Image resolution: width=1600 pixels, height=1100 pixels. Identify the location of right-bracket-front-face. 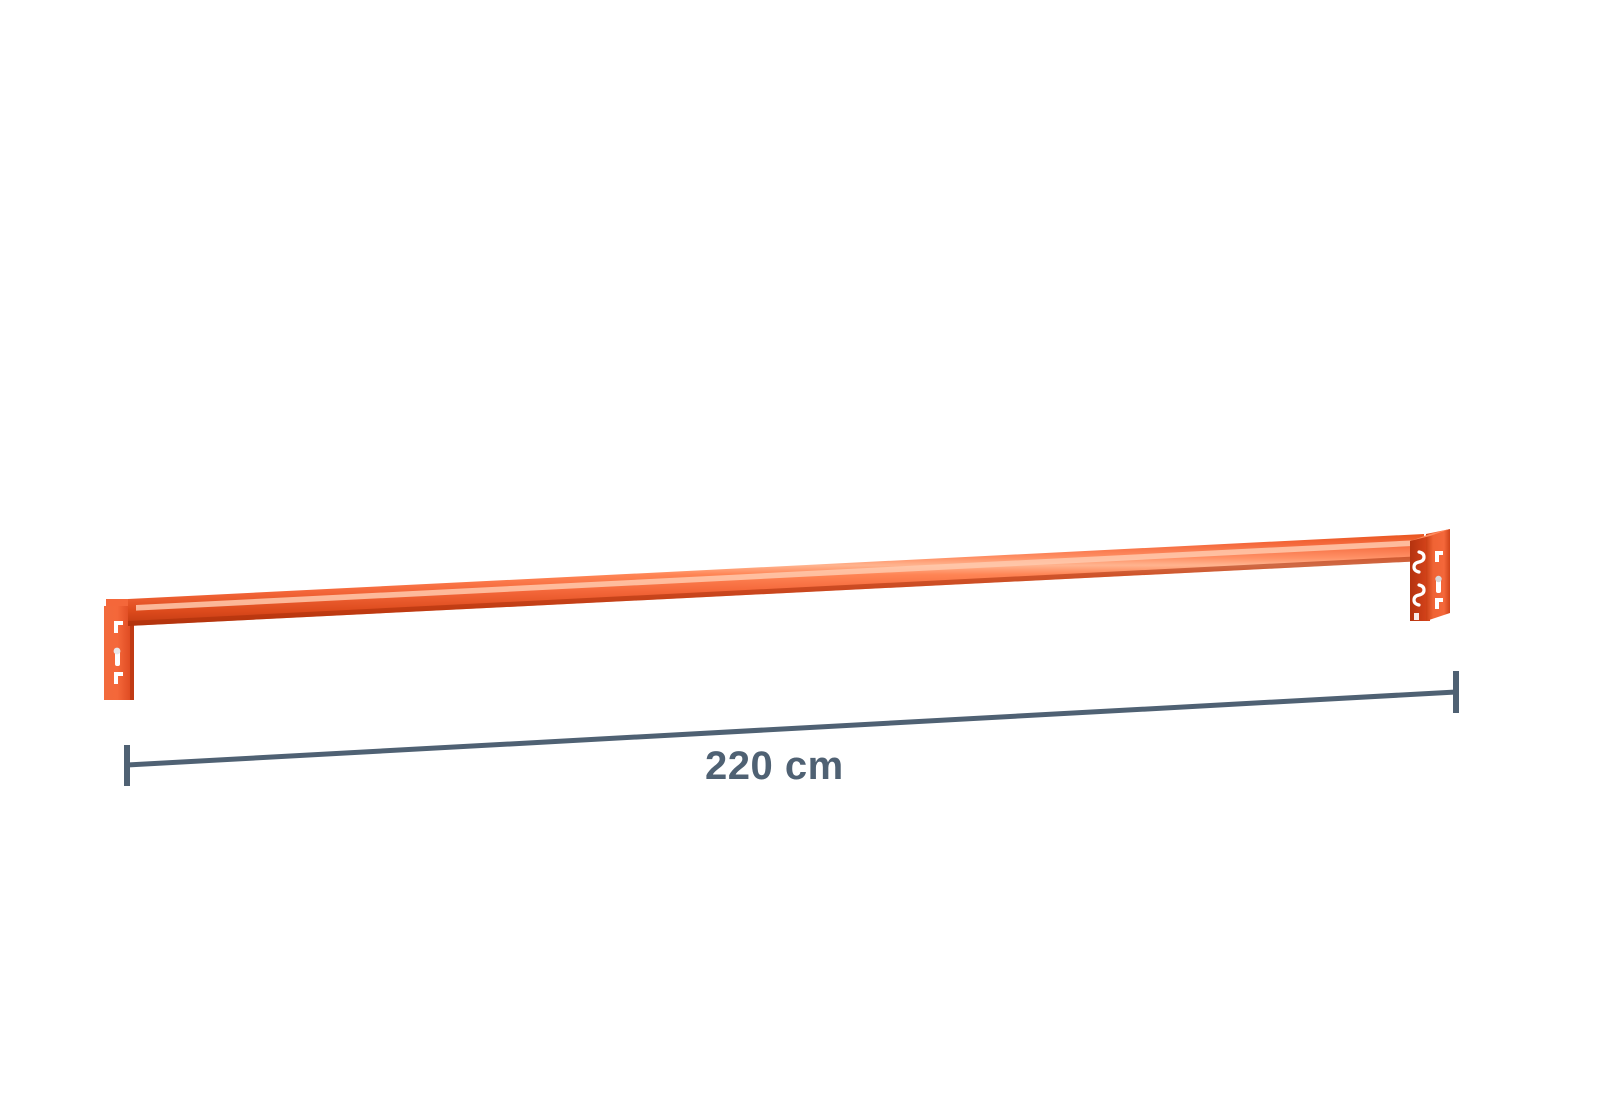
(1438, 575).